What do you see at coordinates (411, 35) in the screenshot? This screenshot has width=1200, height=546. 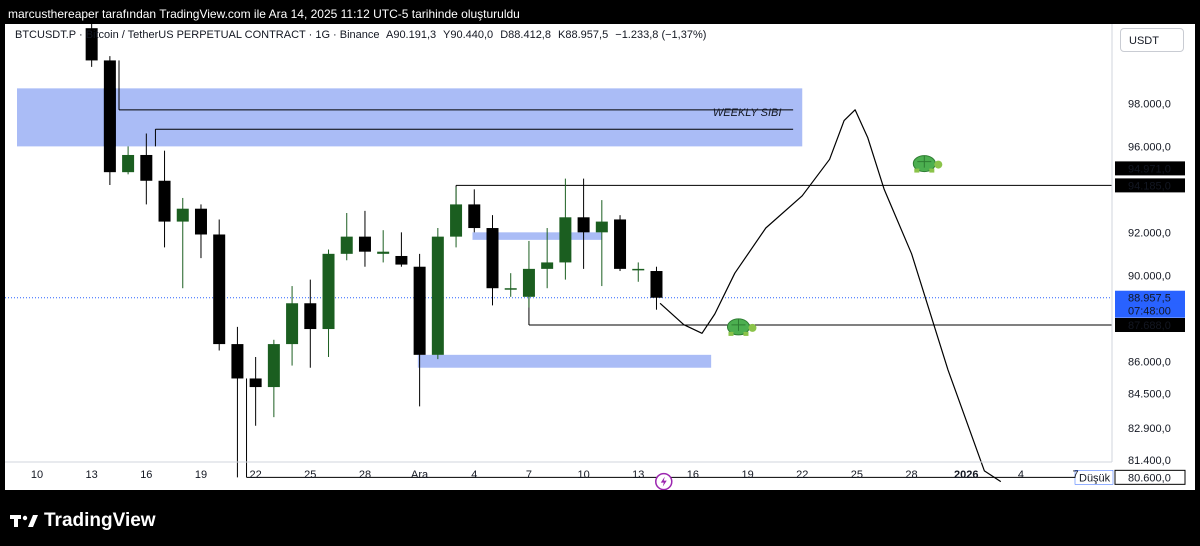 I see `open-value: A90.191,3` at bounding box center [411, 35].